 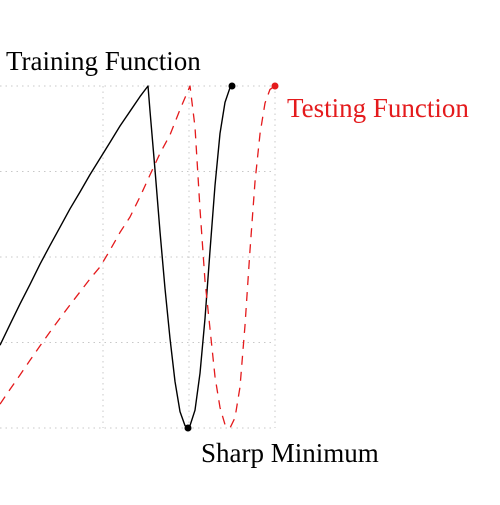 I want to click on testing-function-label: Testing Function, so click(x=378, y=108).